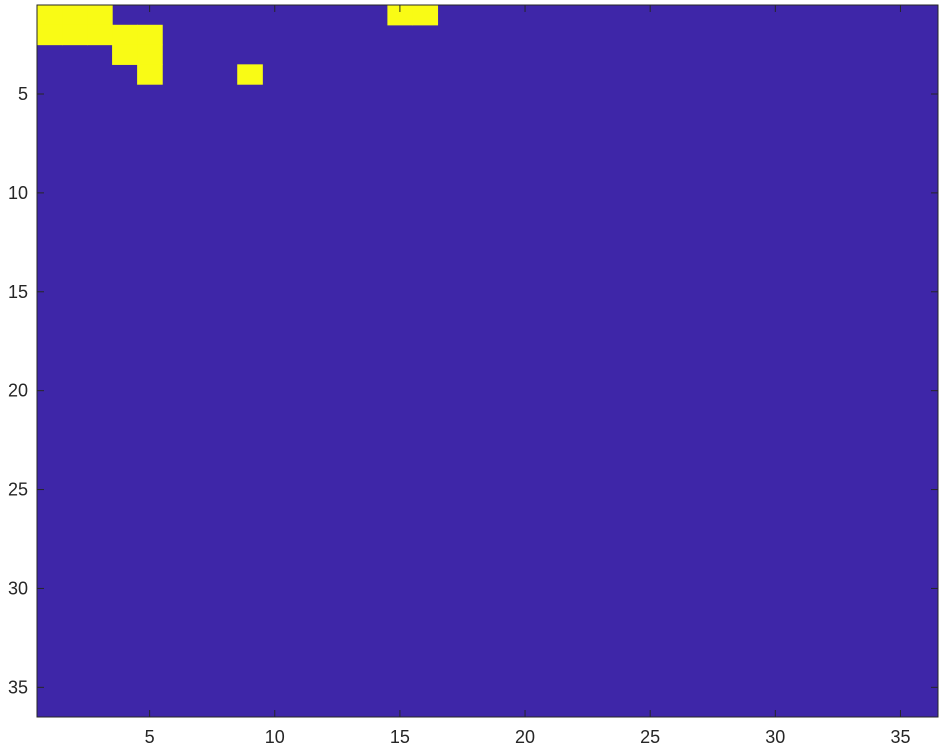  What do you see at coordinates (18, 193) in the screenshot?
I see `y-tick-label: 10` at bounding box center [18, 193].